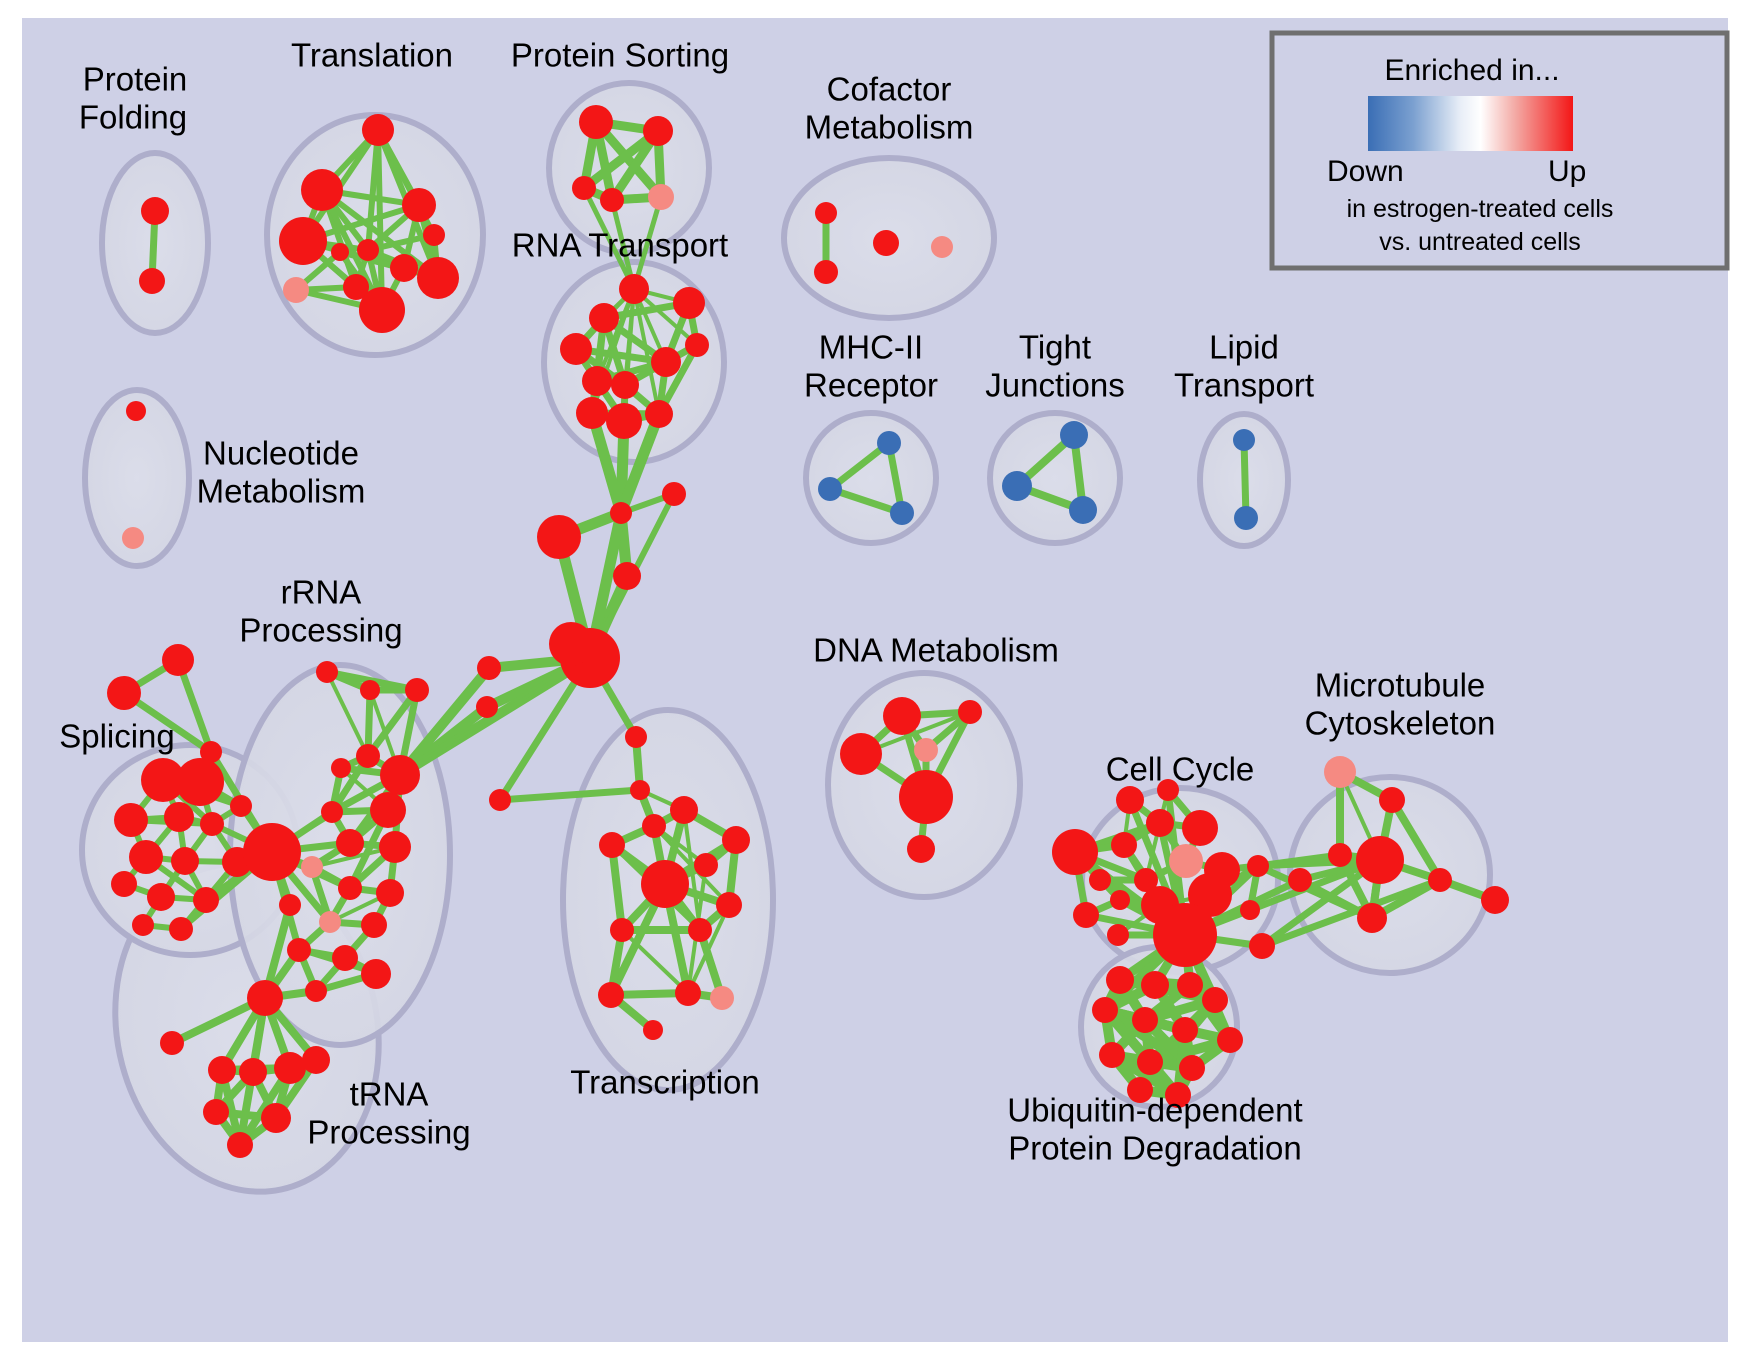 This screenshot has width=1750, height=1360. Describe the element at coordinates (871, 385) in the screenshot. I see `label-mhc-ii-receptor-2: Receptor` at that location.